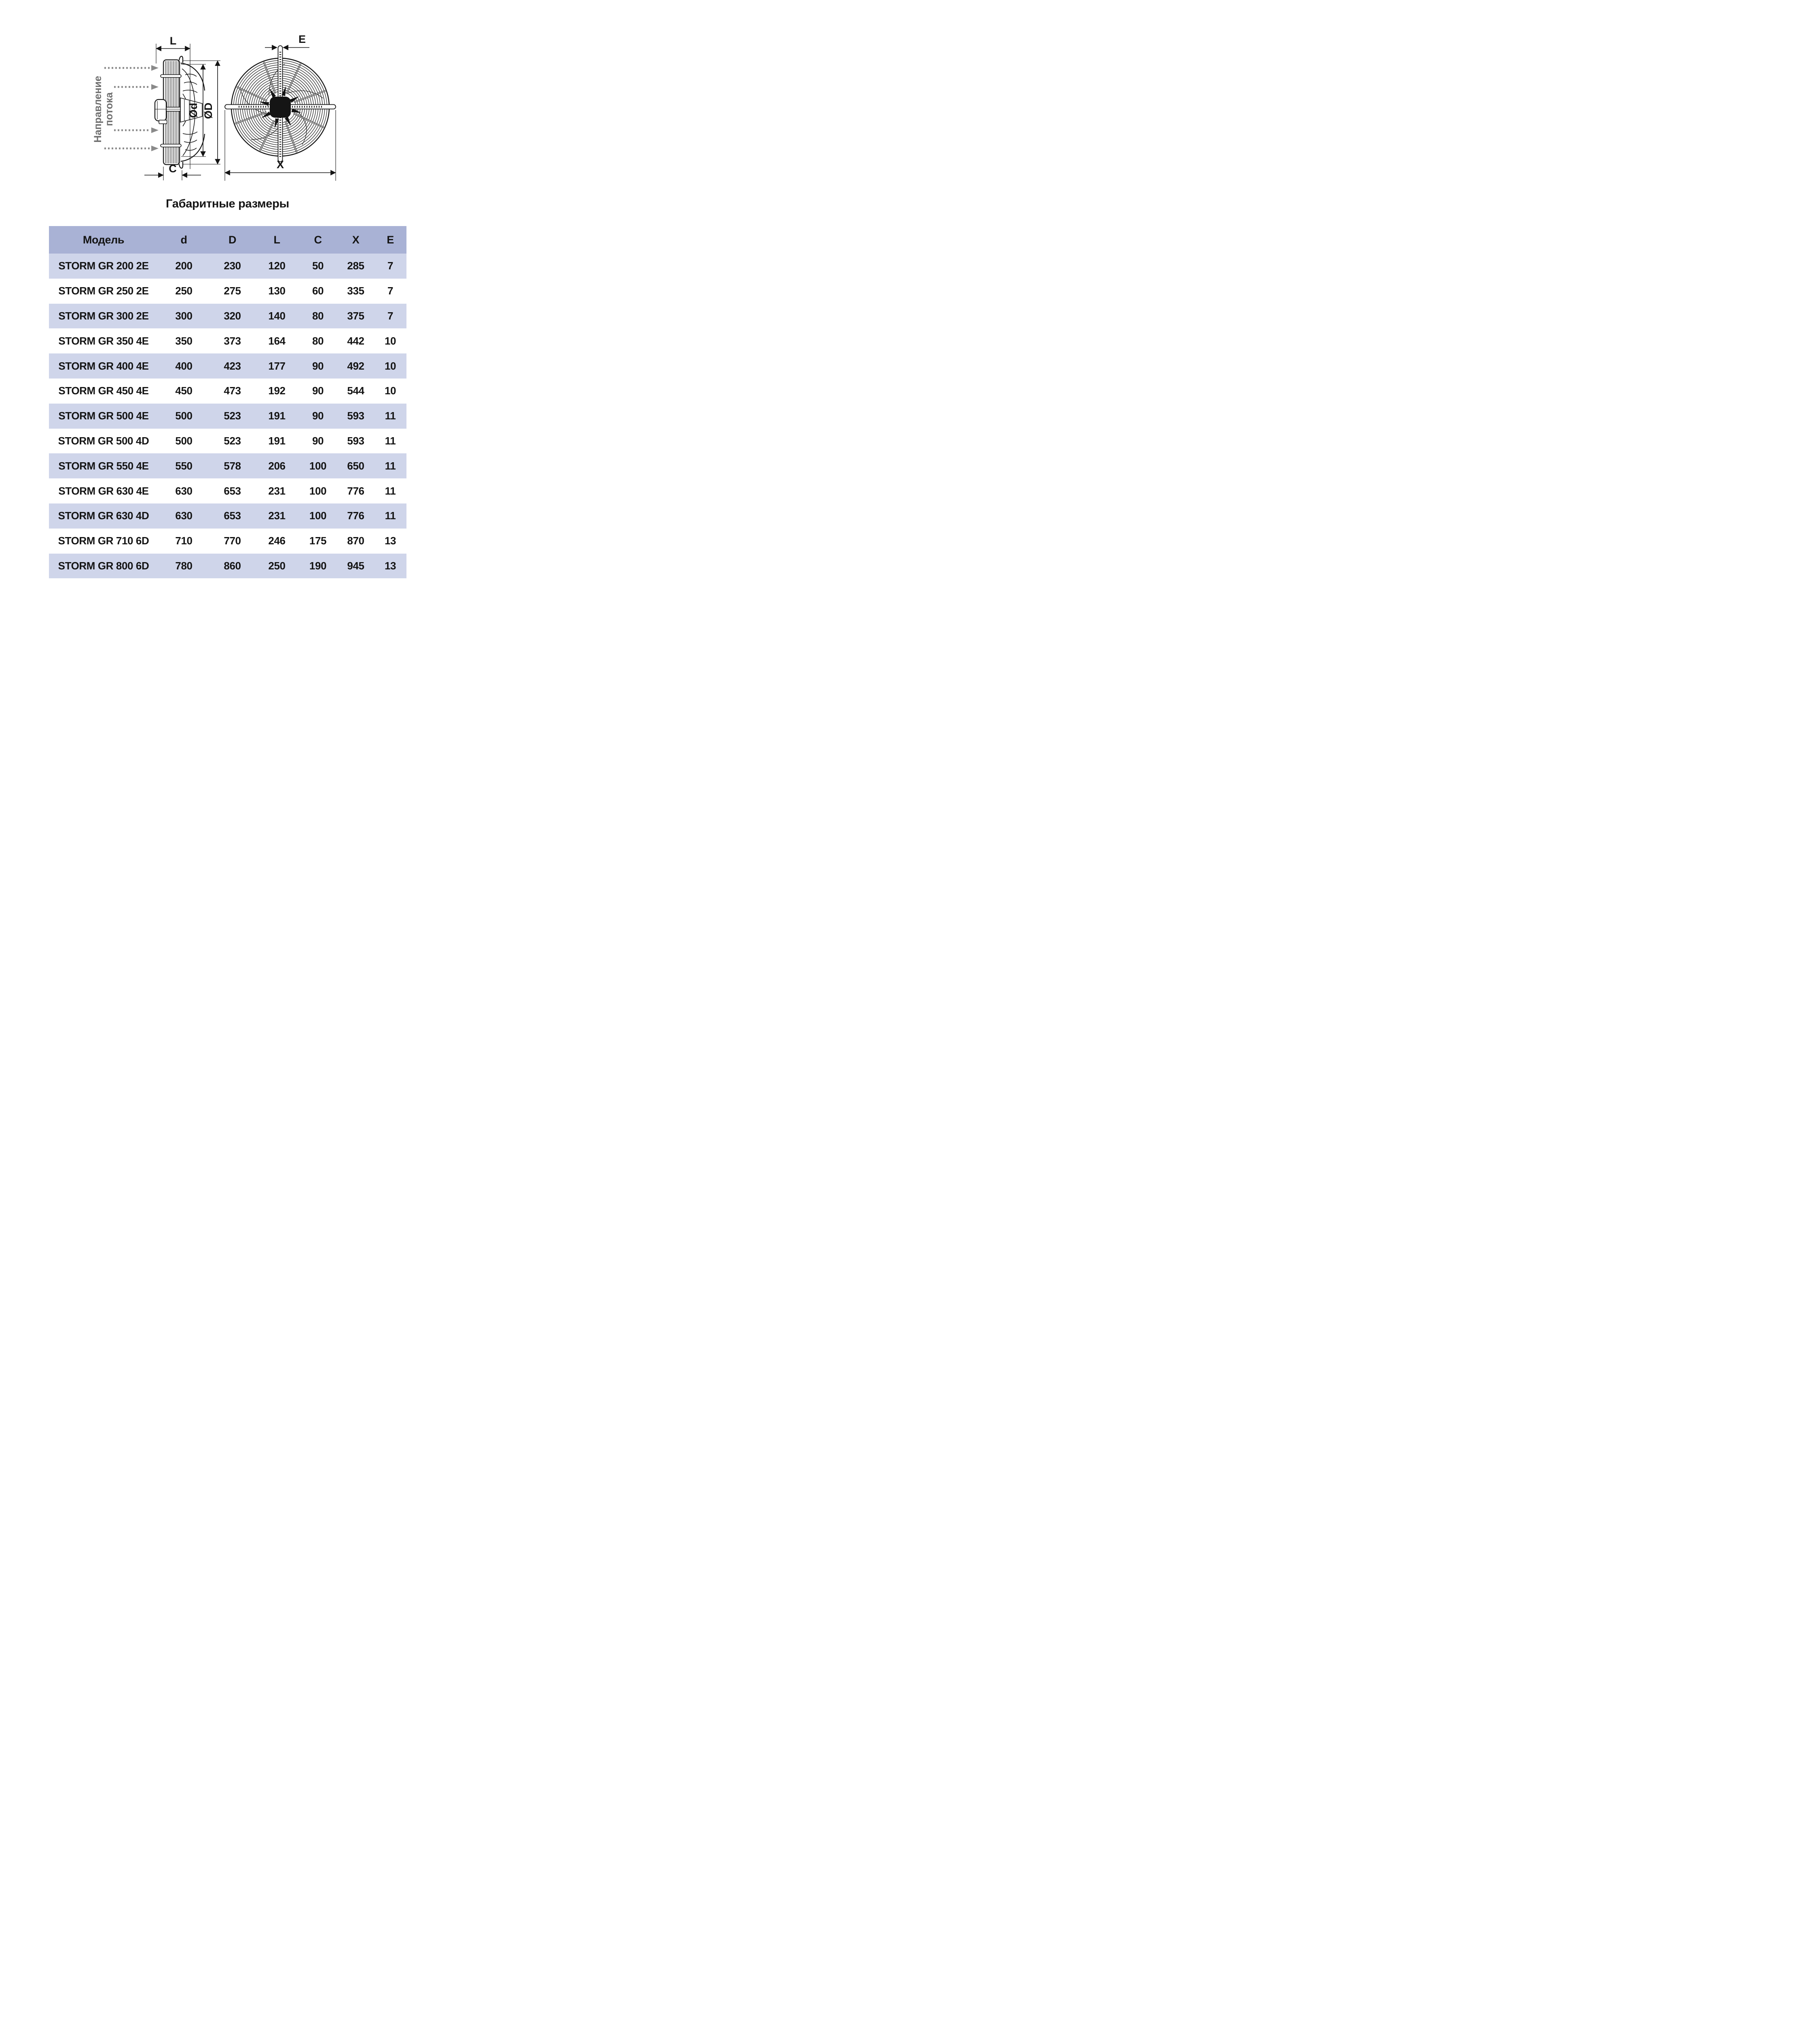 The image size is (1820, 2022). I want to click on value-cell: 473, so click(233, 391).